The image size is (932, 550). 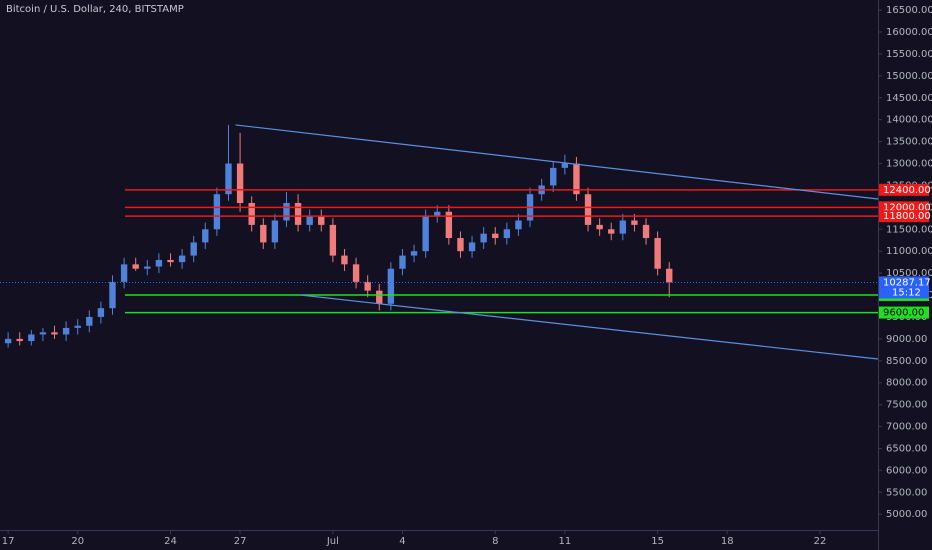 I want to click on y-tick-label: 15500.00, so click(x=909, y=54).